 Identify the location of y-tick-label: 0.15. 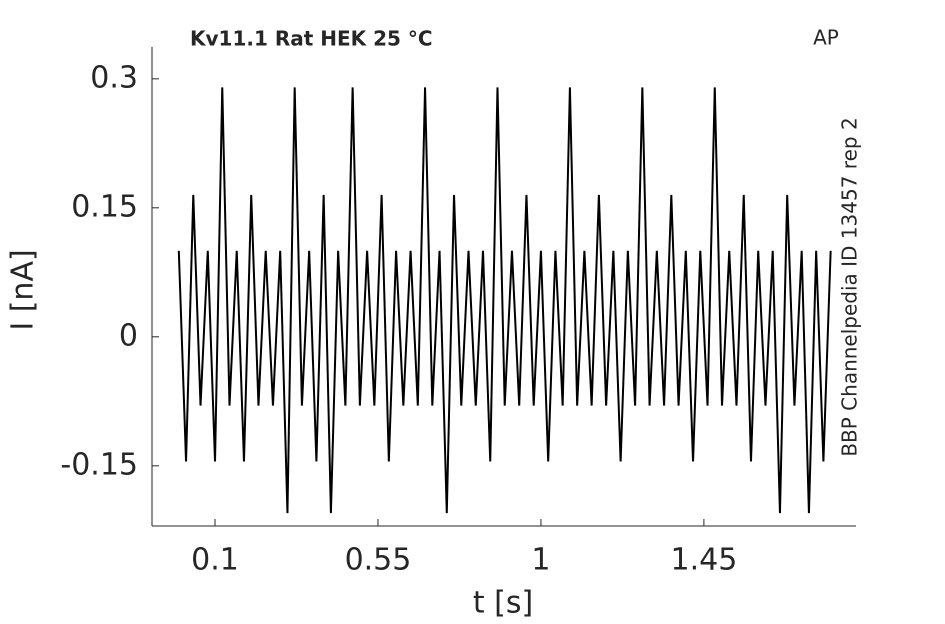
(104, 206).